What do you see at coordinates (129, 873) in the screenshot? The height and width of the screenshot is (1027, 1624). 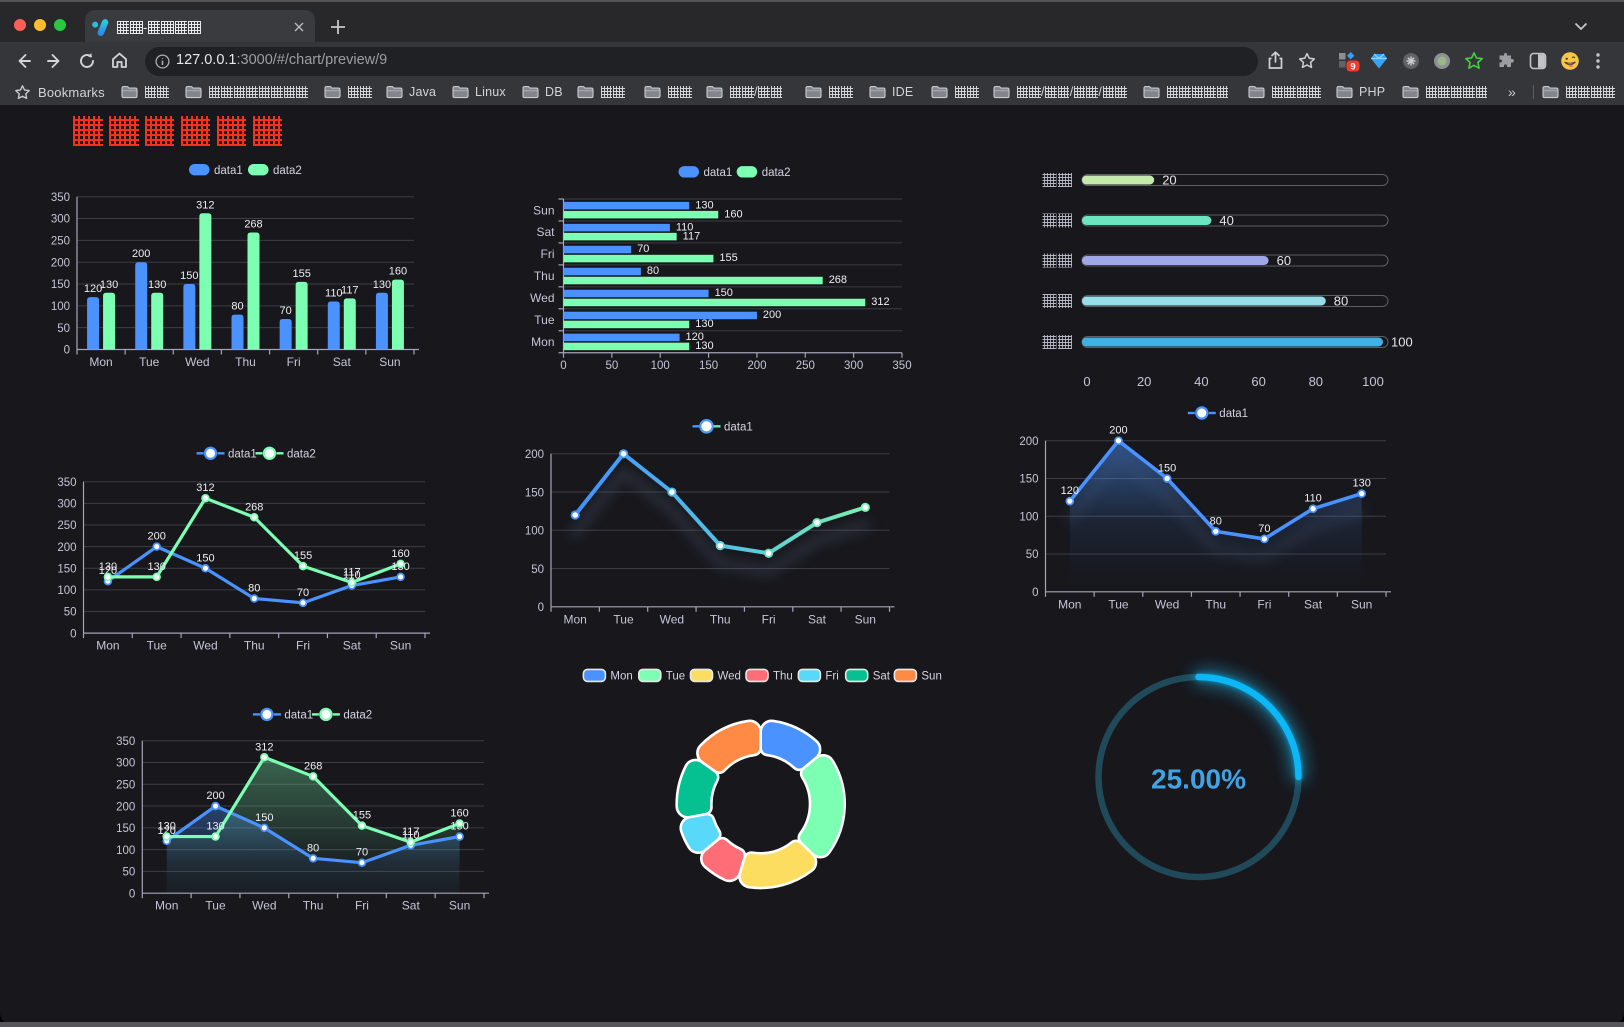 I see `svg-text: 50` at bounding box center [129, 873].